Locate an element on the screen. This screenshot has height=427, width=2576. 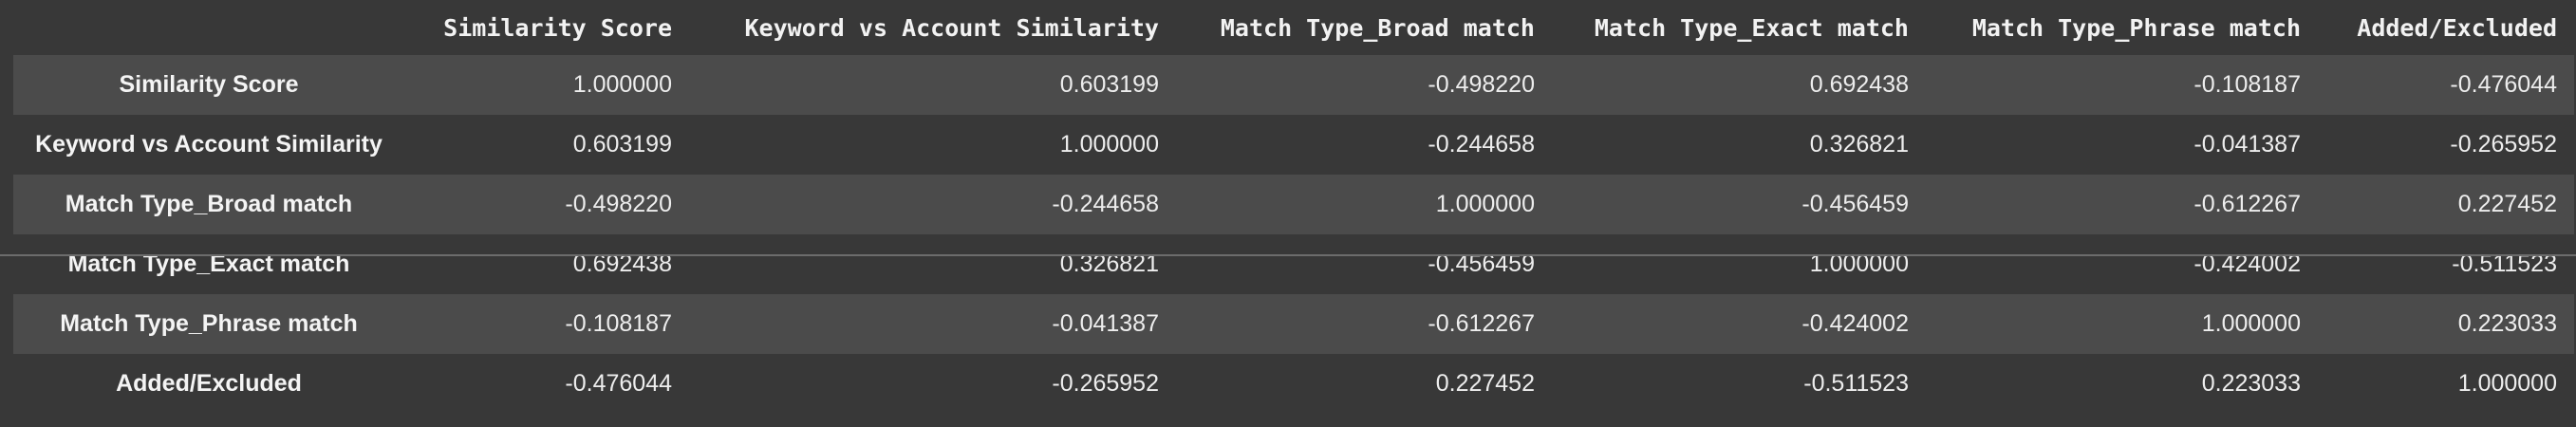
column-header-match-type-exact: Match Type_Exact match is located at coordinates (1739, 28).